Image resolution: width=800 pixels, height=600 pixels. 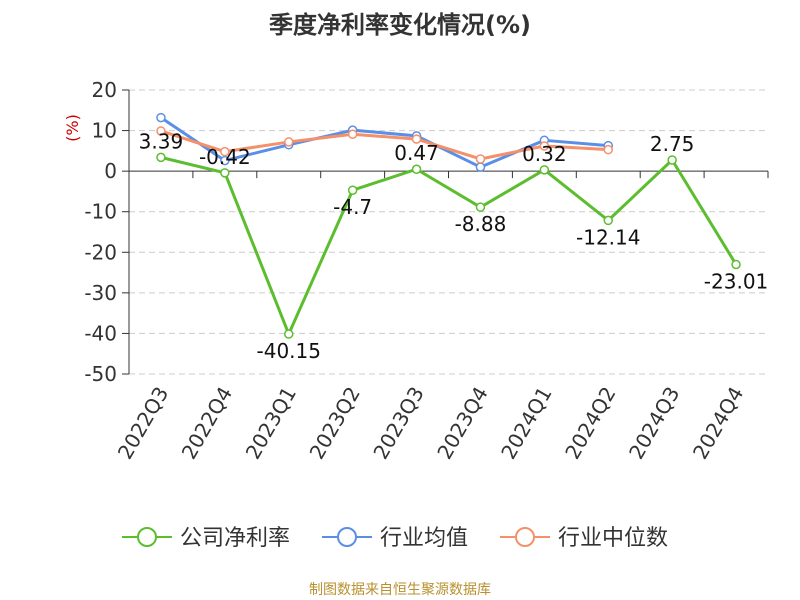 What do you see at coordinates (400, 25) in the screenshot?
I see `chart-title: 季度净利率变化情况(%)` at bounding box center [400, 25].